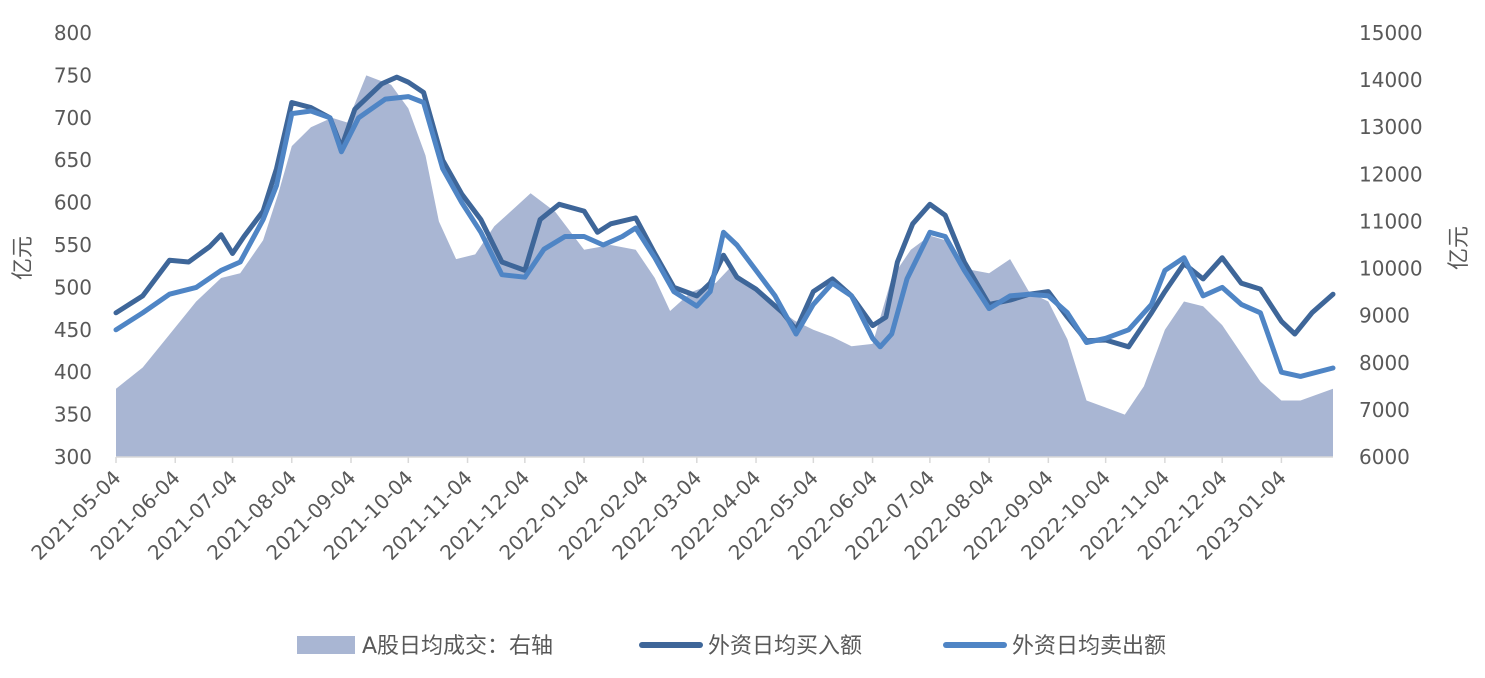 The width and height of the screenshot is (1485, 678). Describe the element at coordinates (73, 160) in the screenshot. I see `left-tick-label: 650` at that location.